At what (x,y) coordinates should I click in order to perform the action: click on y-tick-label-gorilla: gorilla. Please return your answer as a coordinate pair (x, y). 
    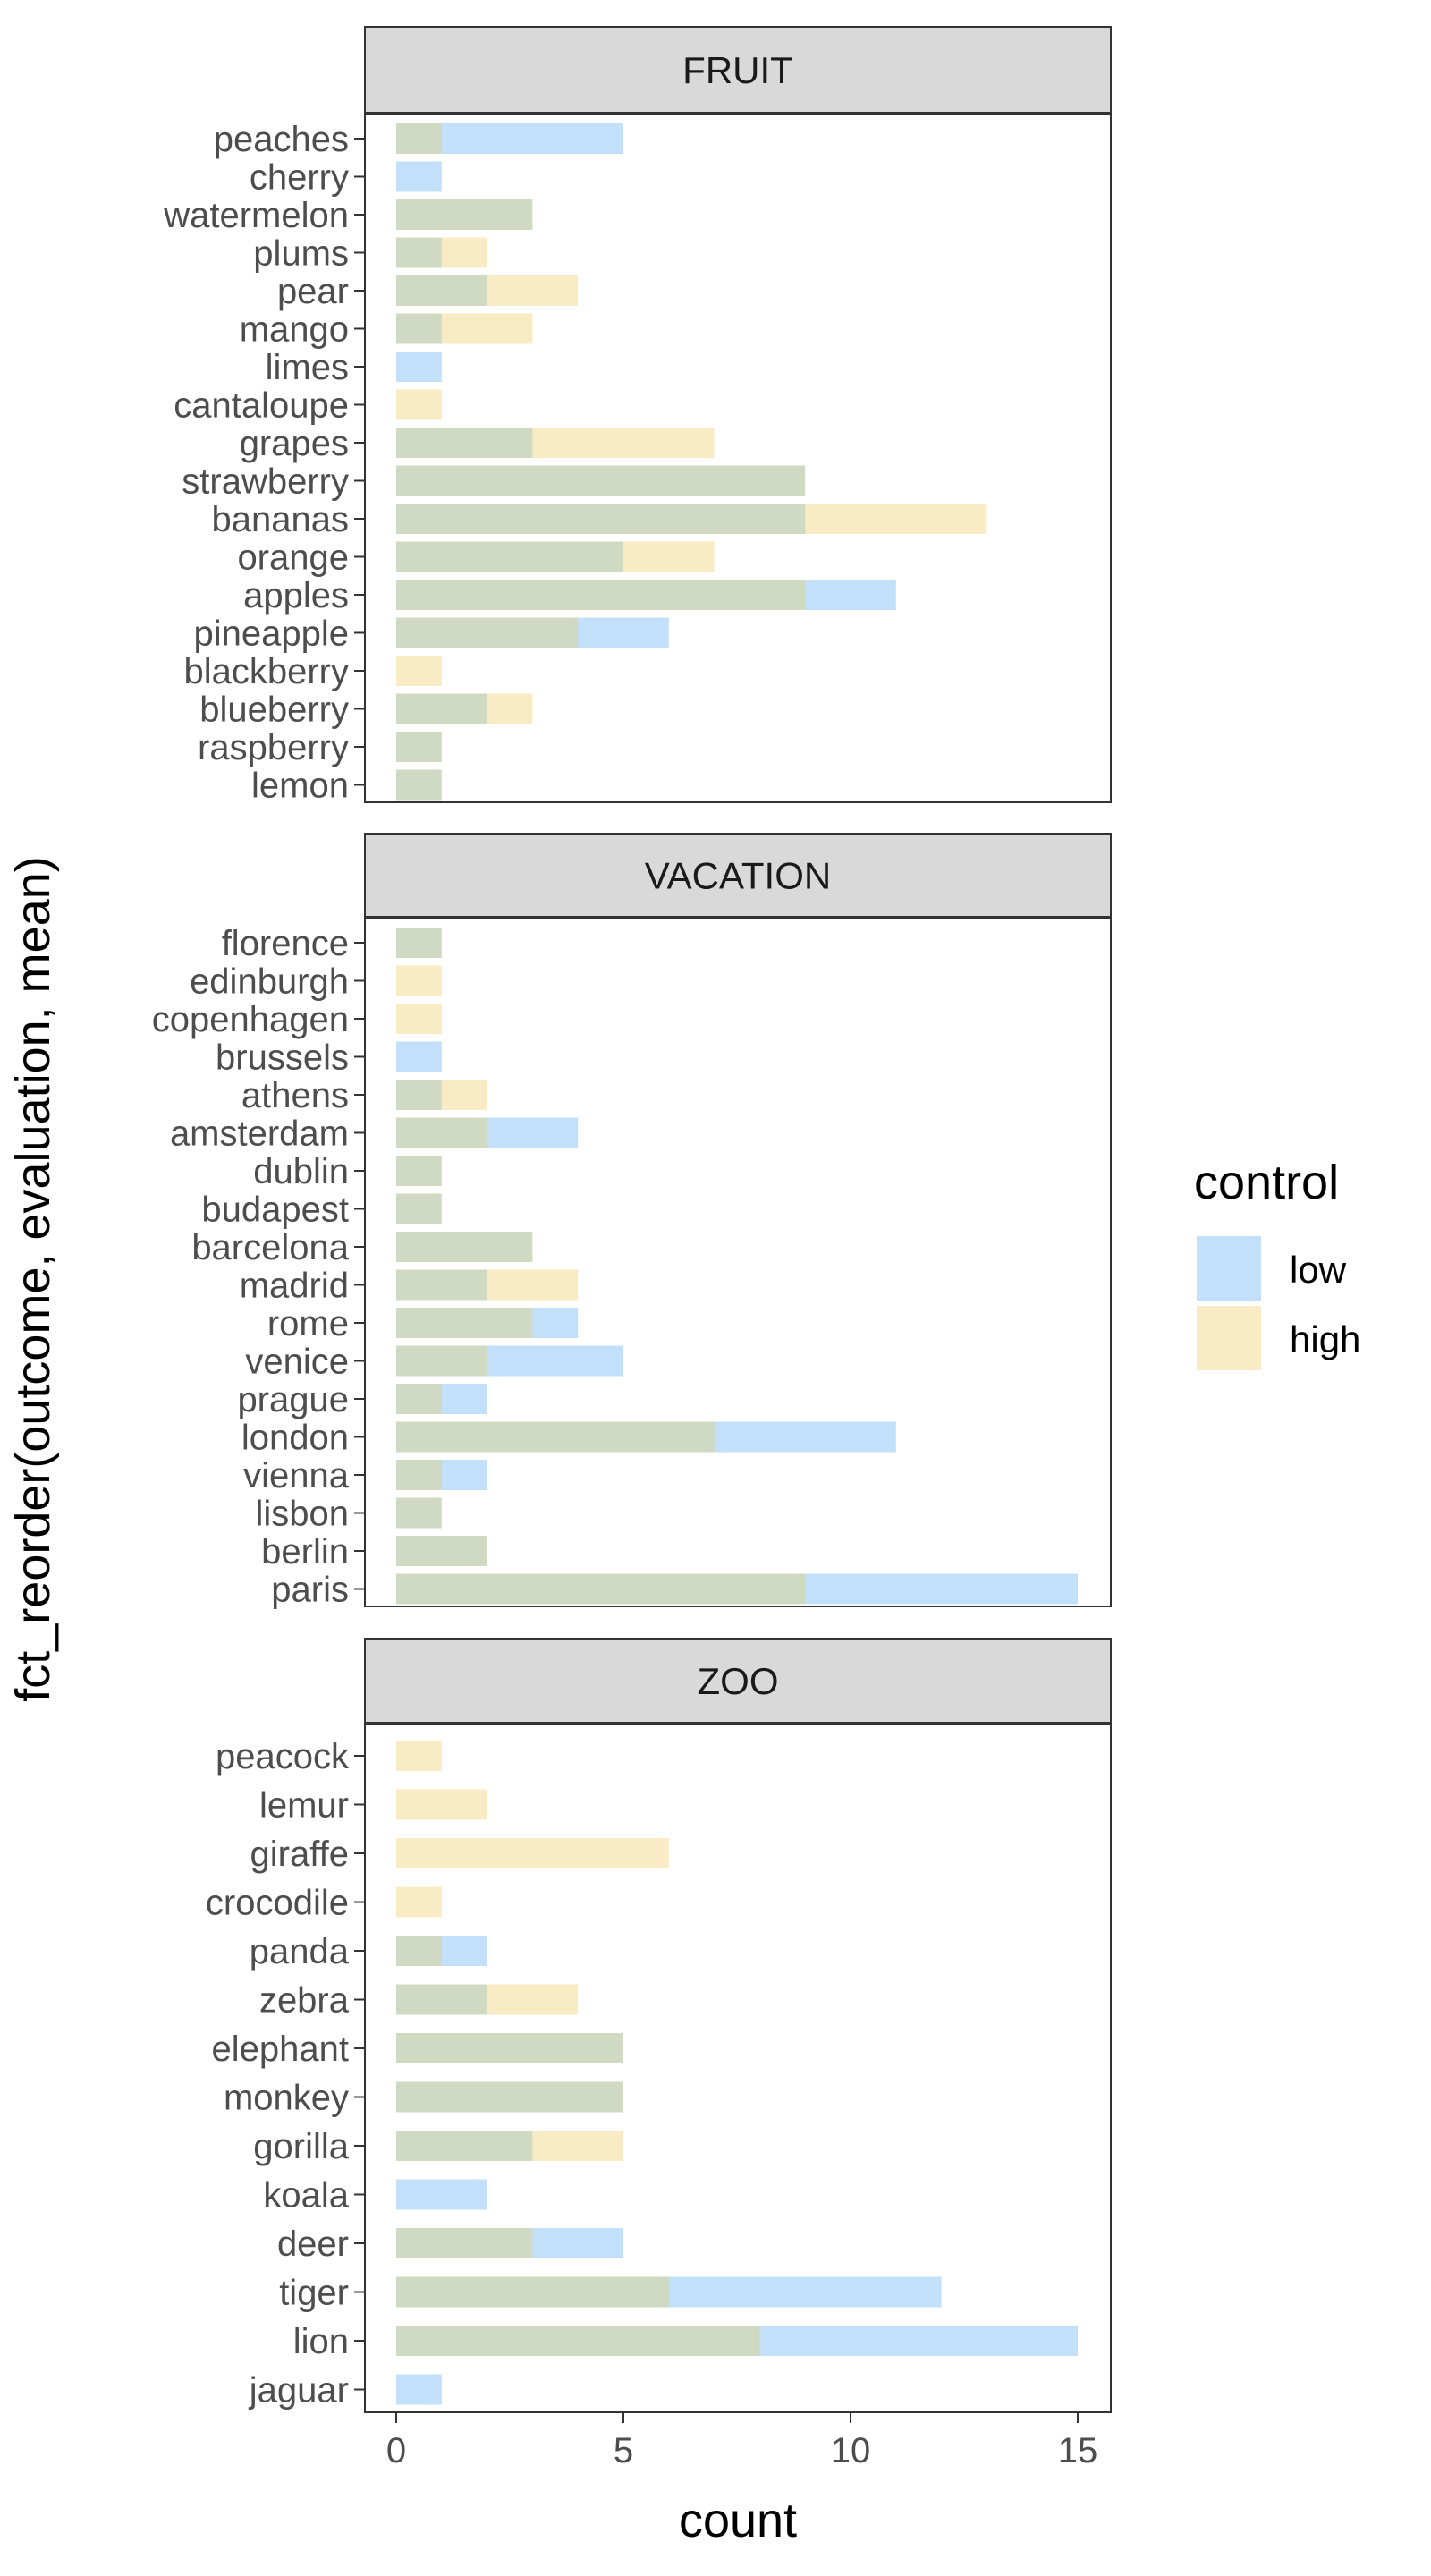
    Looking at the image, I should click on (301, 2146).